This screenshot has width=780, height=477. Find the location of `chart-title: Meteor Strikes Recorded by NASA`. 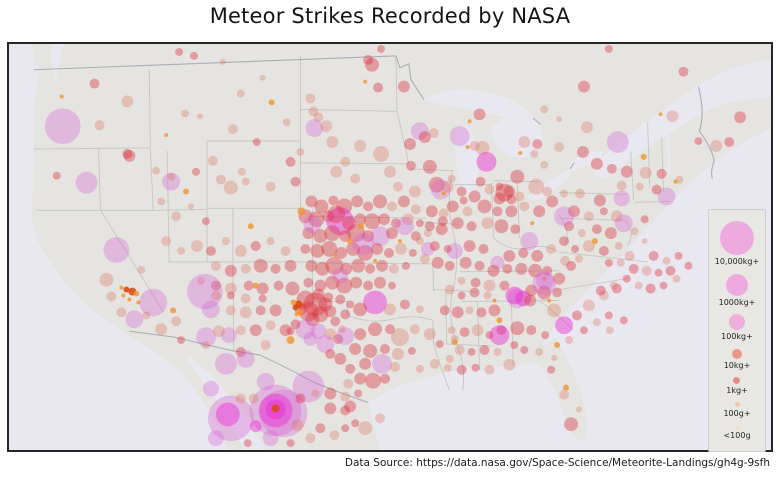

chart-title: Meteor Strikes Recorded by NASA is located at coordinates (390, 16).